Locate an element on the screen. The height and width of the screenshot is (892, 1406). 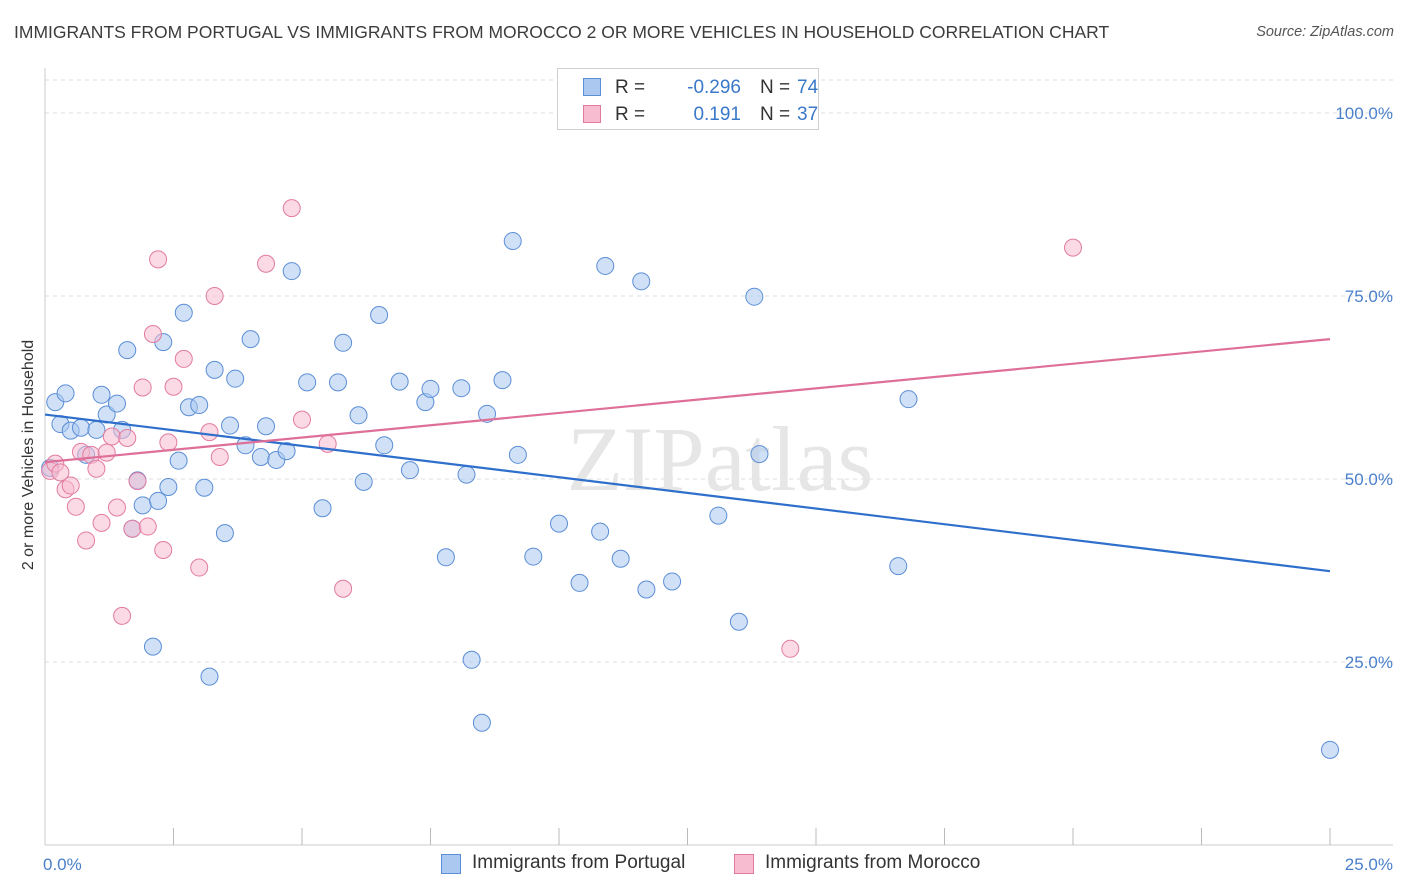
legend-swatch-morocco is located at coordinates (592, 114).